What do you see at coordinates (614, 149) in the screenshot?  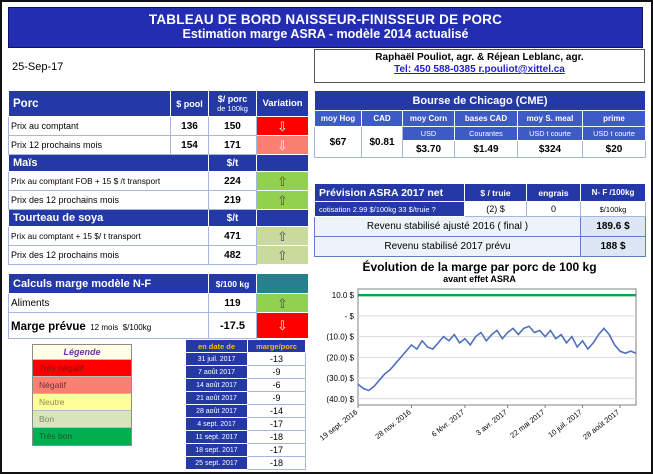 I see `cme-prime-value: $20` at bounding box center [614, 149].